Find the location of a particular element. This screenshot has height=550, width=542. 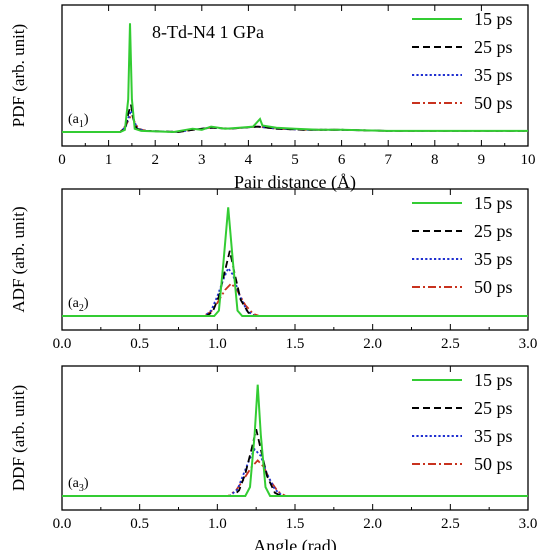

x-tick-label: 5 is located at coordinates (295, 160).